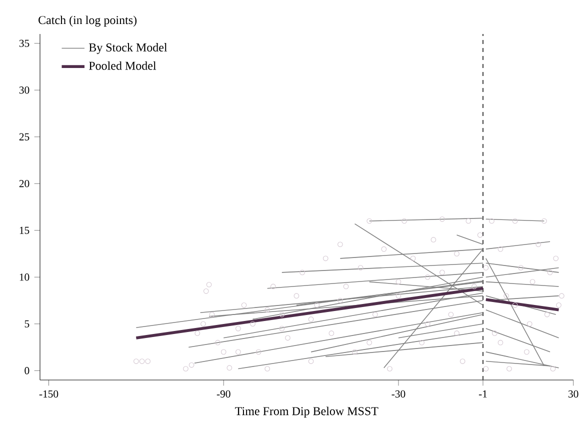 This screenshot has height=423, width=586. What do you see at coordinates (223, 394) in the screenshot?
I see `x-tick-label: -90` at bounding box center [223, 394].